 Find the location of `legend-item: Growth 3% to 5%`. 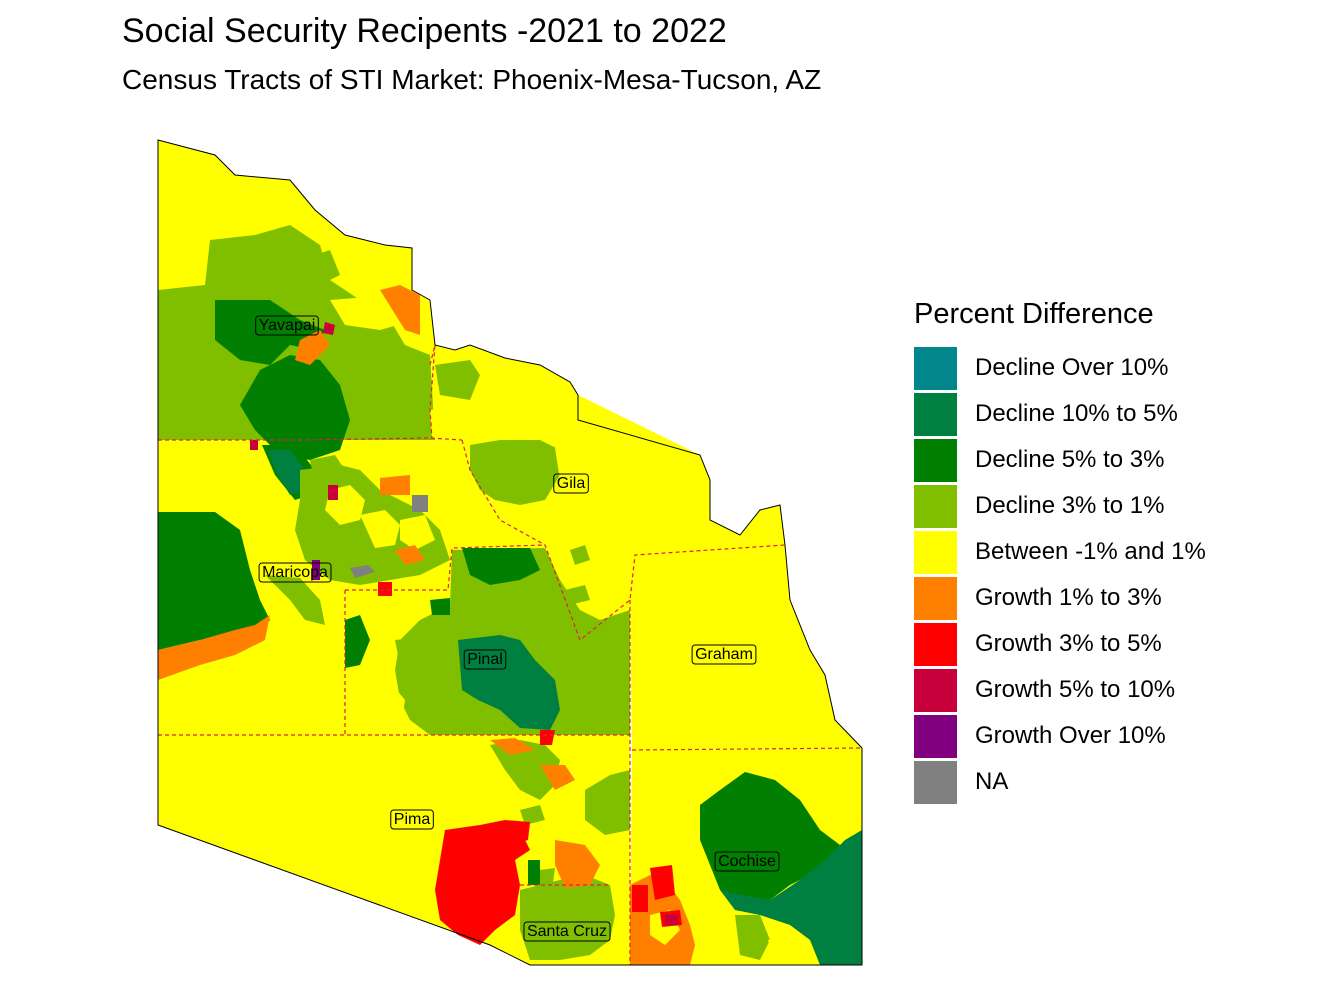

legend-item: Growth 3% to 5% is located at coordinates (1060, 644).